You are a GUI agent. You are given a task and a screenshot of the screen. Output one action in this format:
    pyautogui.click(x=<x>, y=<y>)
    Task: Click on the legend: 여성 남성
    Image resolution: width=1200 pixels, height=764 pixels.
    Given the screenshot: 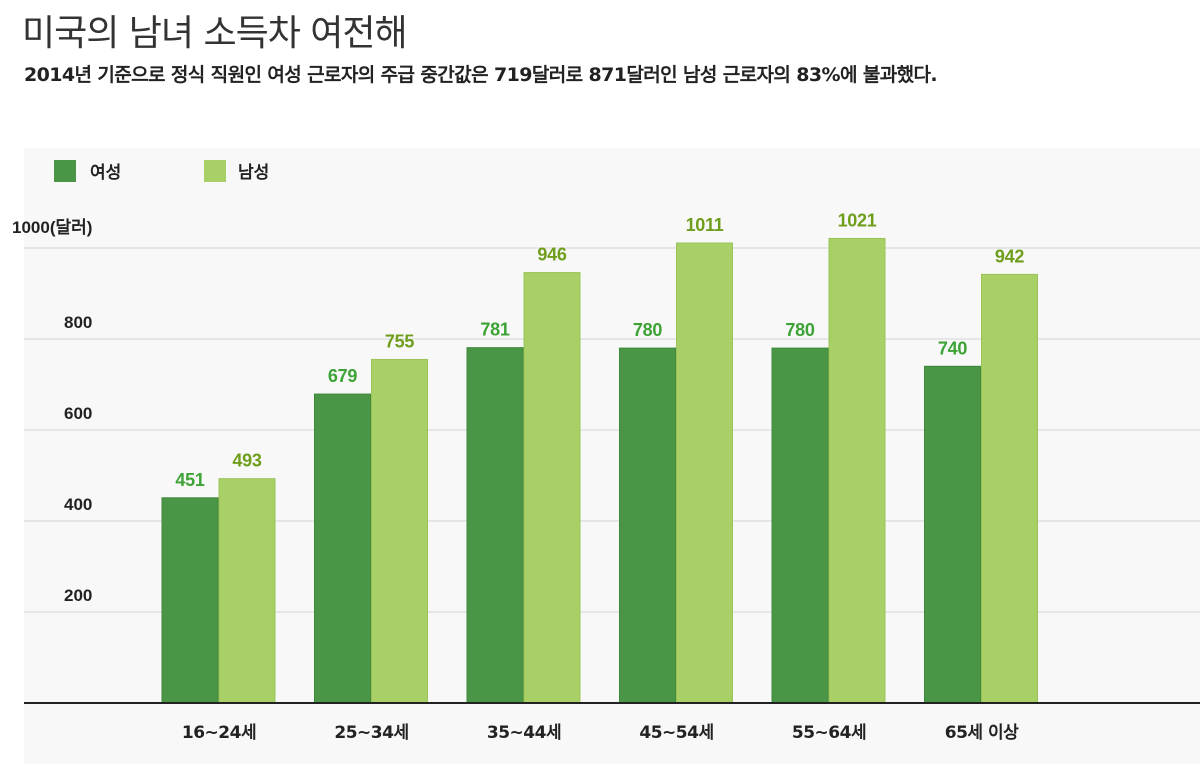 What is the action you would take?
    pyautogui.click(x=161, y=171)
    